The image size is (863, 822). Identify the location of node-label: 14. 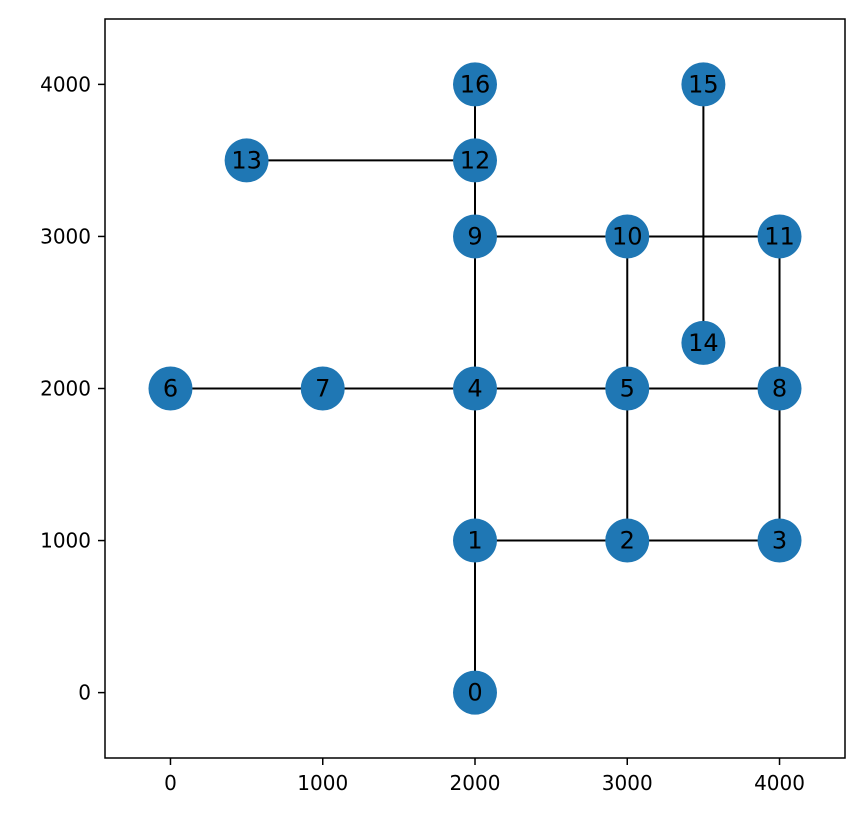
(703, 343).